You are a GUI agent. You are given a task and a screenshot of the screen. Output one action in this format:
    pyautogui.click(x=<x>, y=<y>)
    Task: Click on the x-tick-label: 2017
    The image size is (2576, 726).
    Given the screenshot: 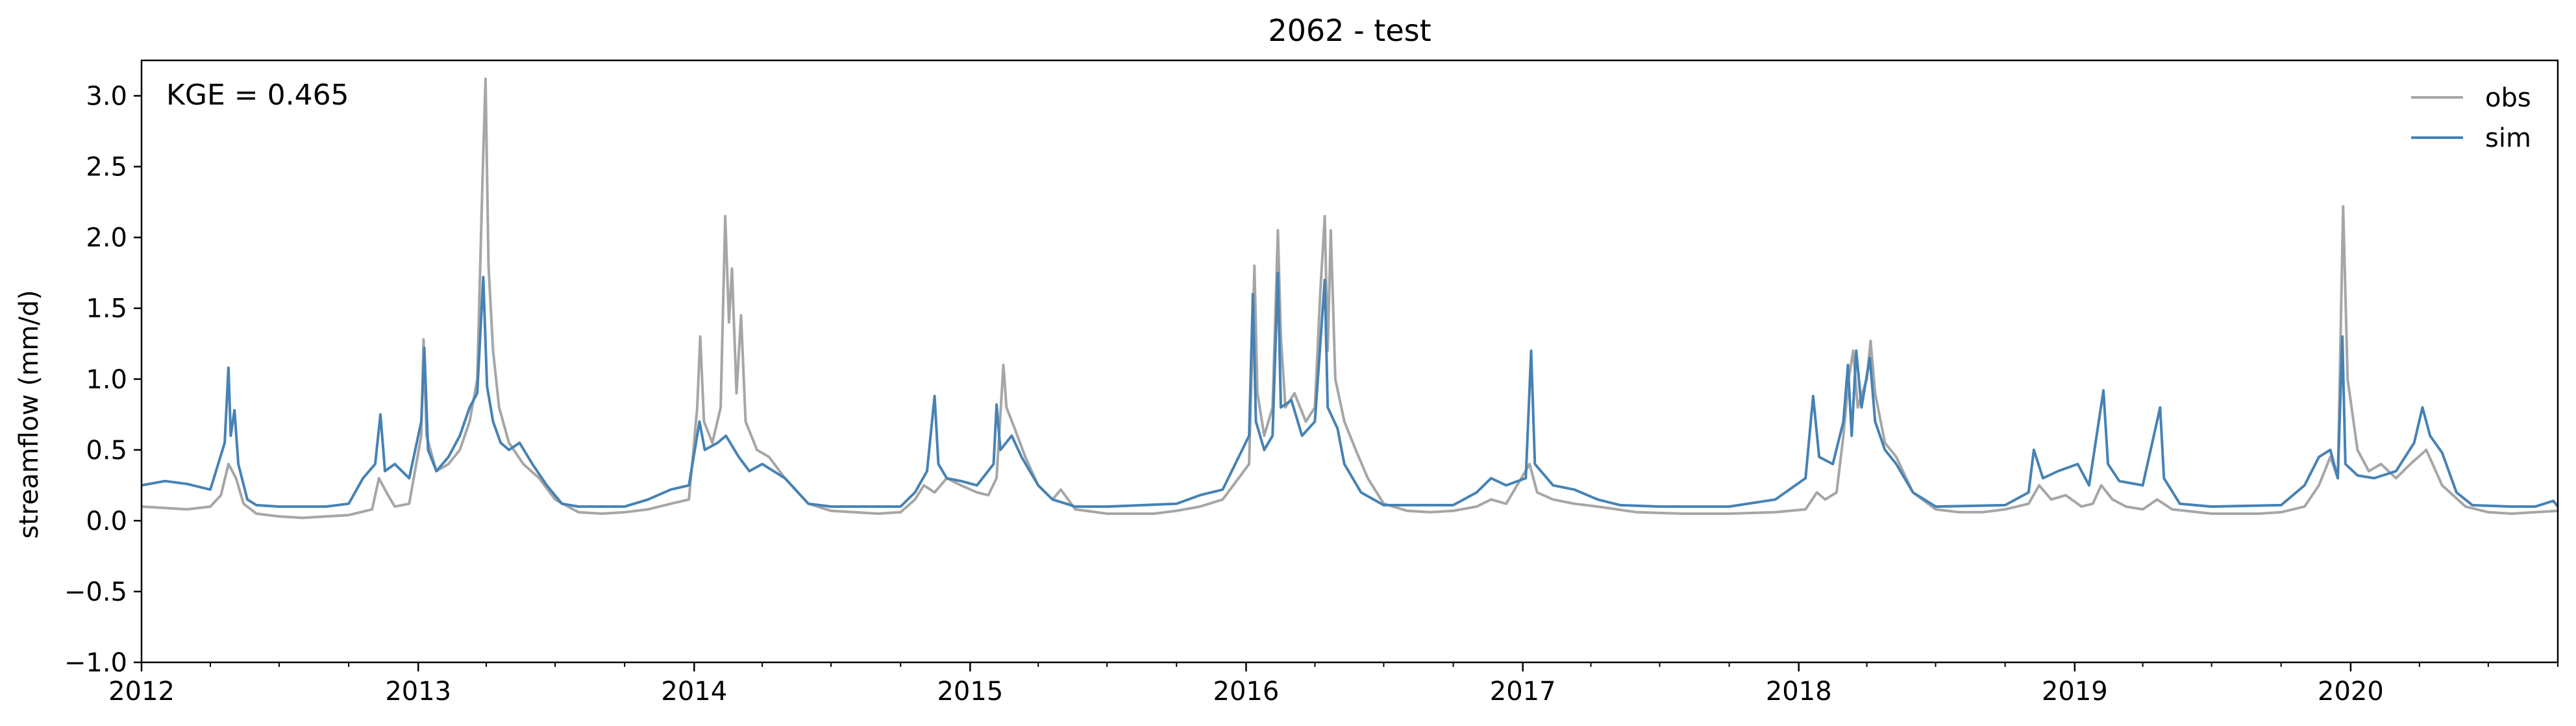 What is the action you would take?
    pyautogui.click(x=1523, y=692)
    